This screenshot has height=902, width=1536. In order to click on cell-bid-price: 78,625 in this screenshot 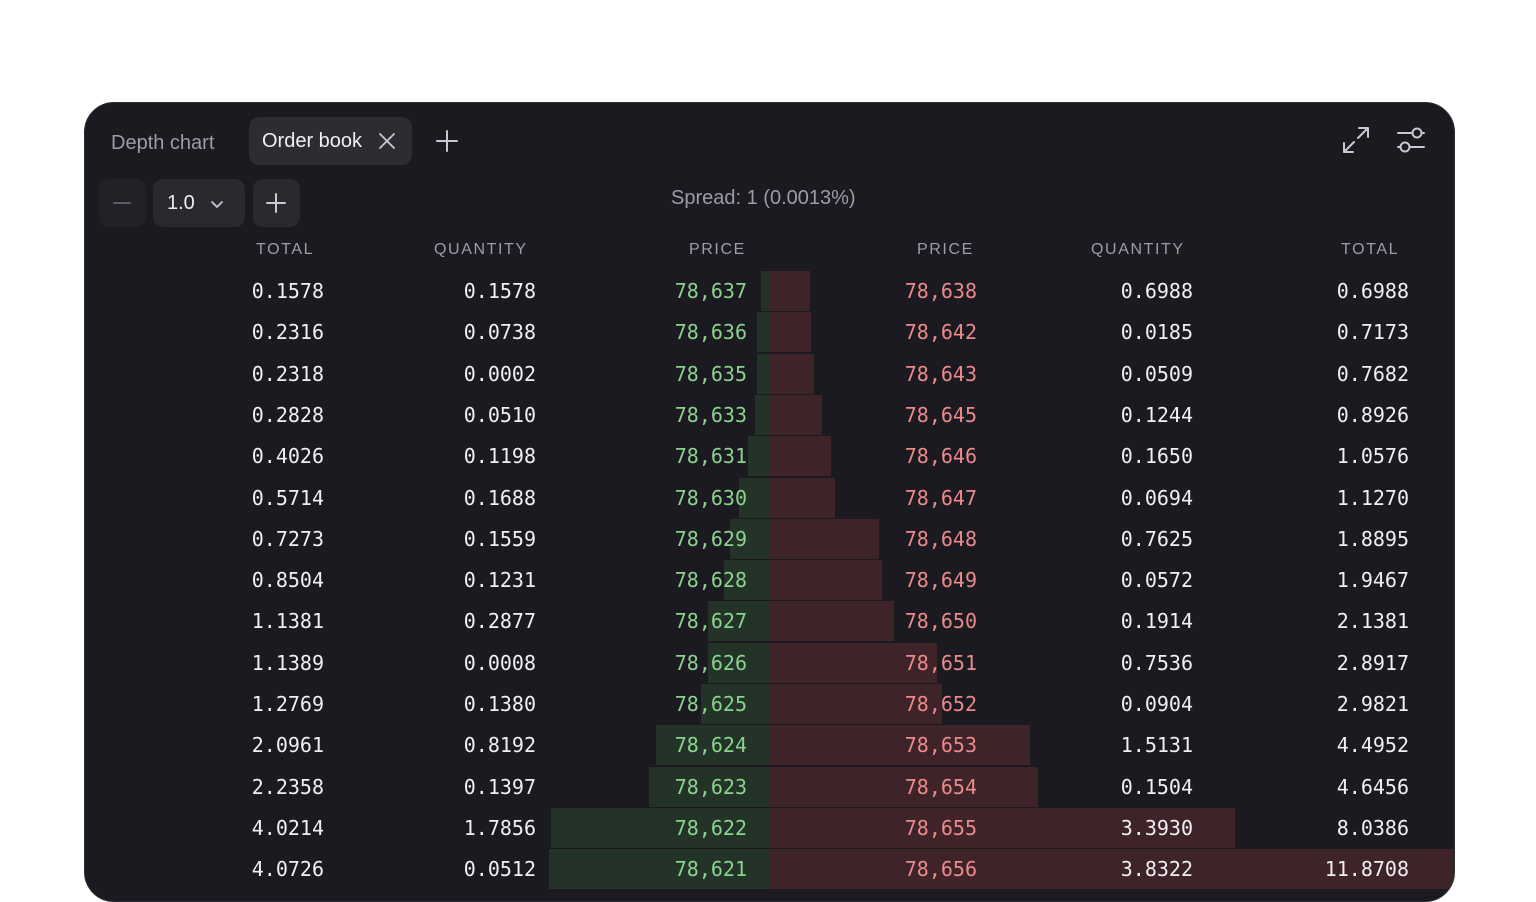, I will do `click(710, 704)`.